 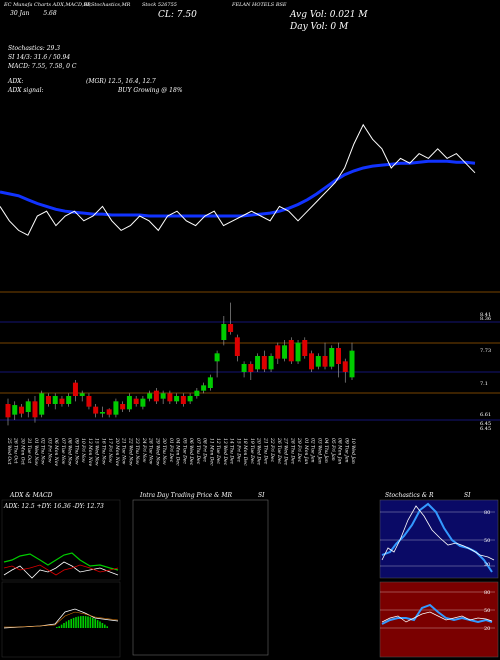 I want to click on si-blue-line, so click(x=437, y=614).